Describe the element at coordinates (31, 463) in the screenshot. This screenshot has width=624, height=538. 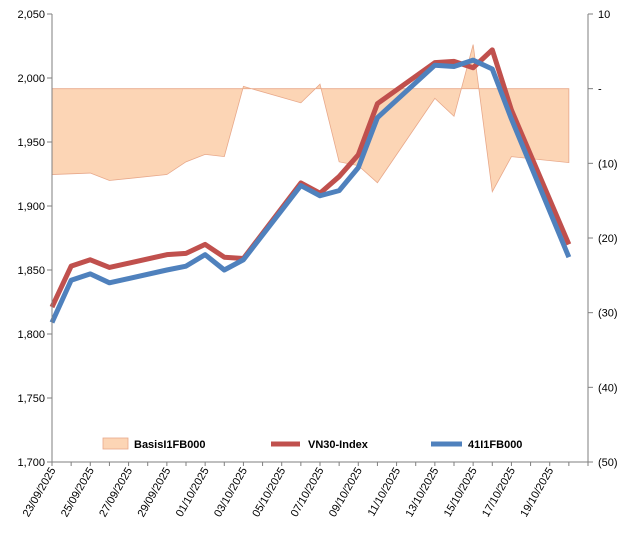
I see `left-tick-label: 1,700` at that location.